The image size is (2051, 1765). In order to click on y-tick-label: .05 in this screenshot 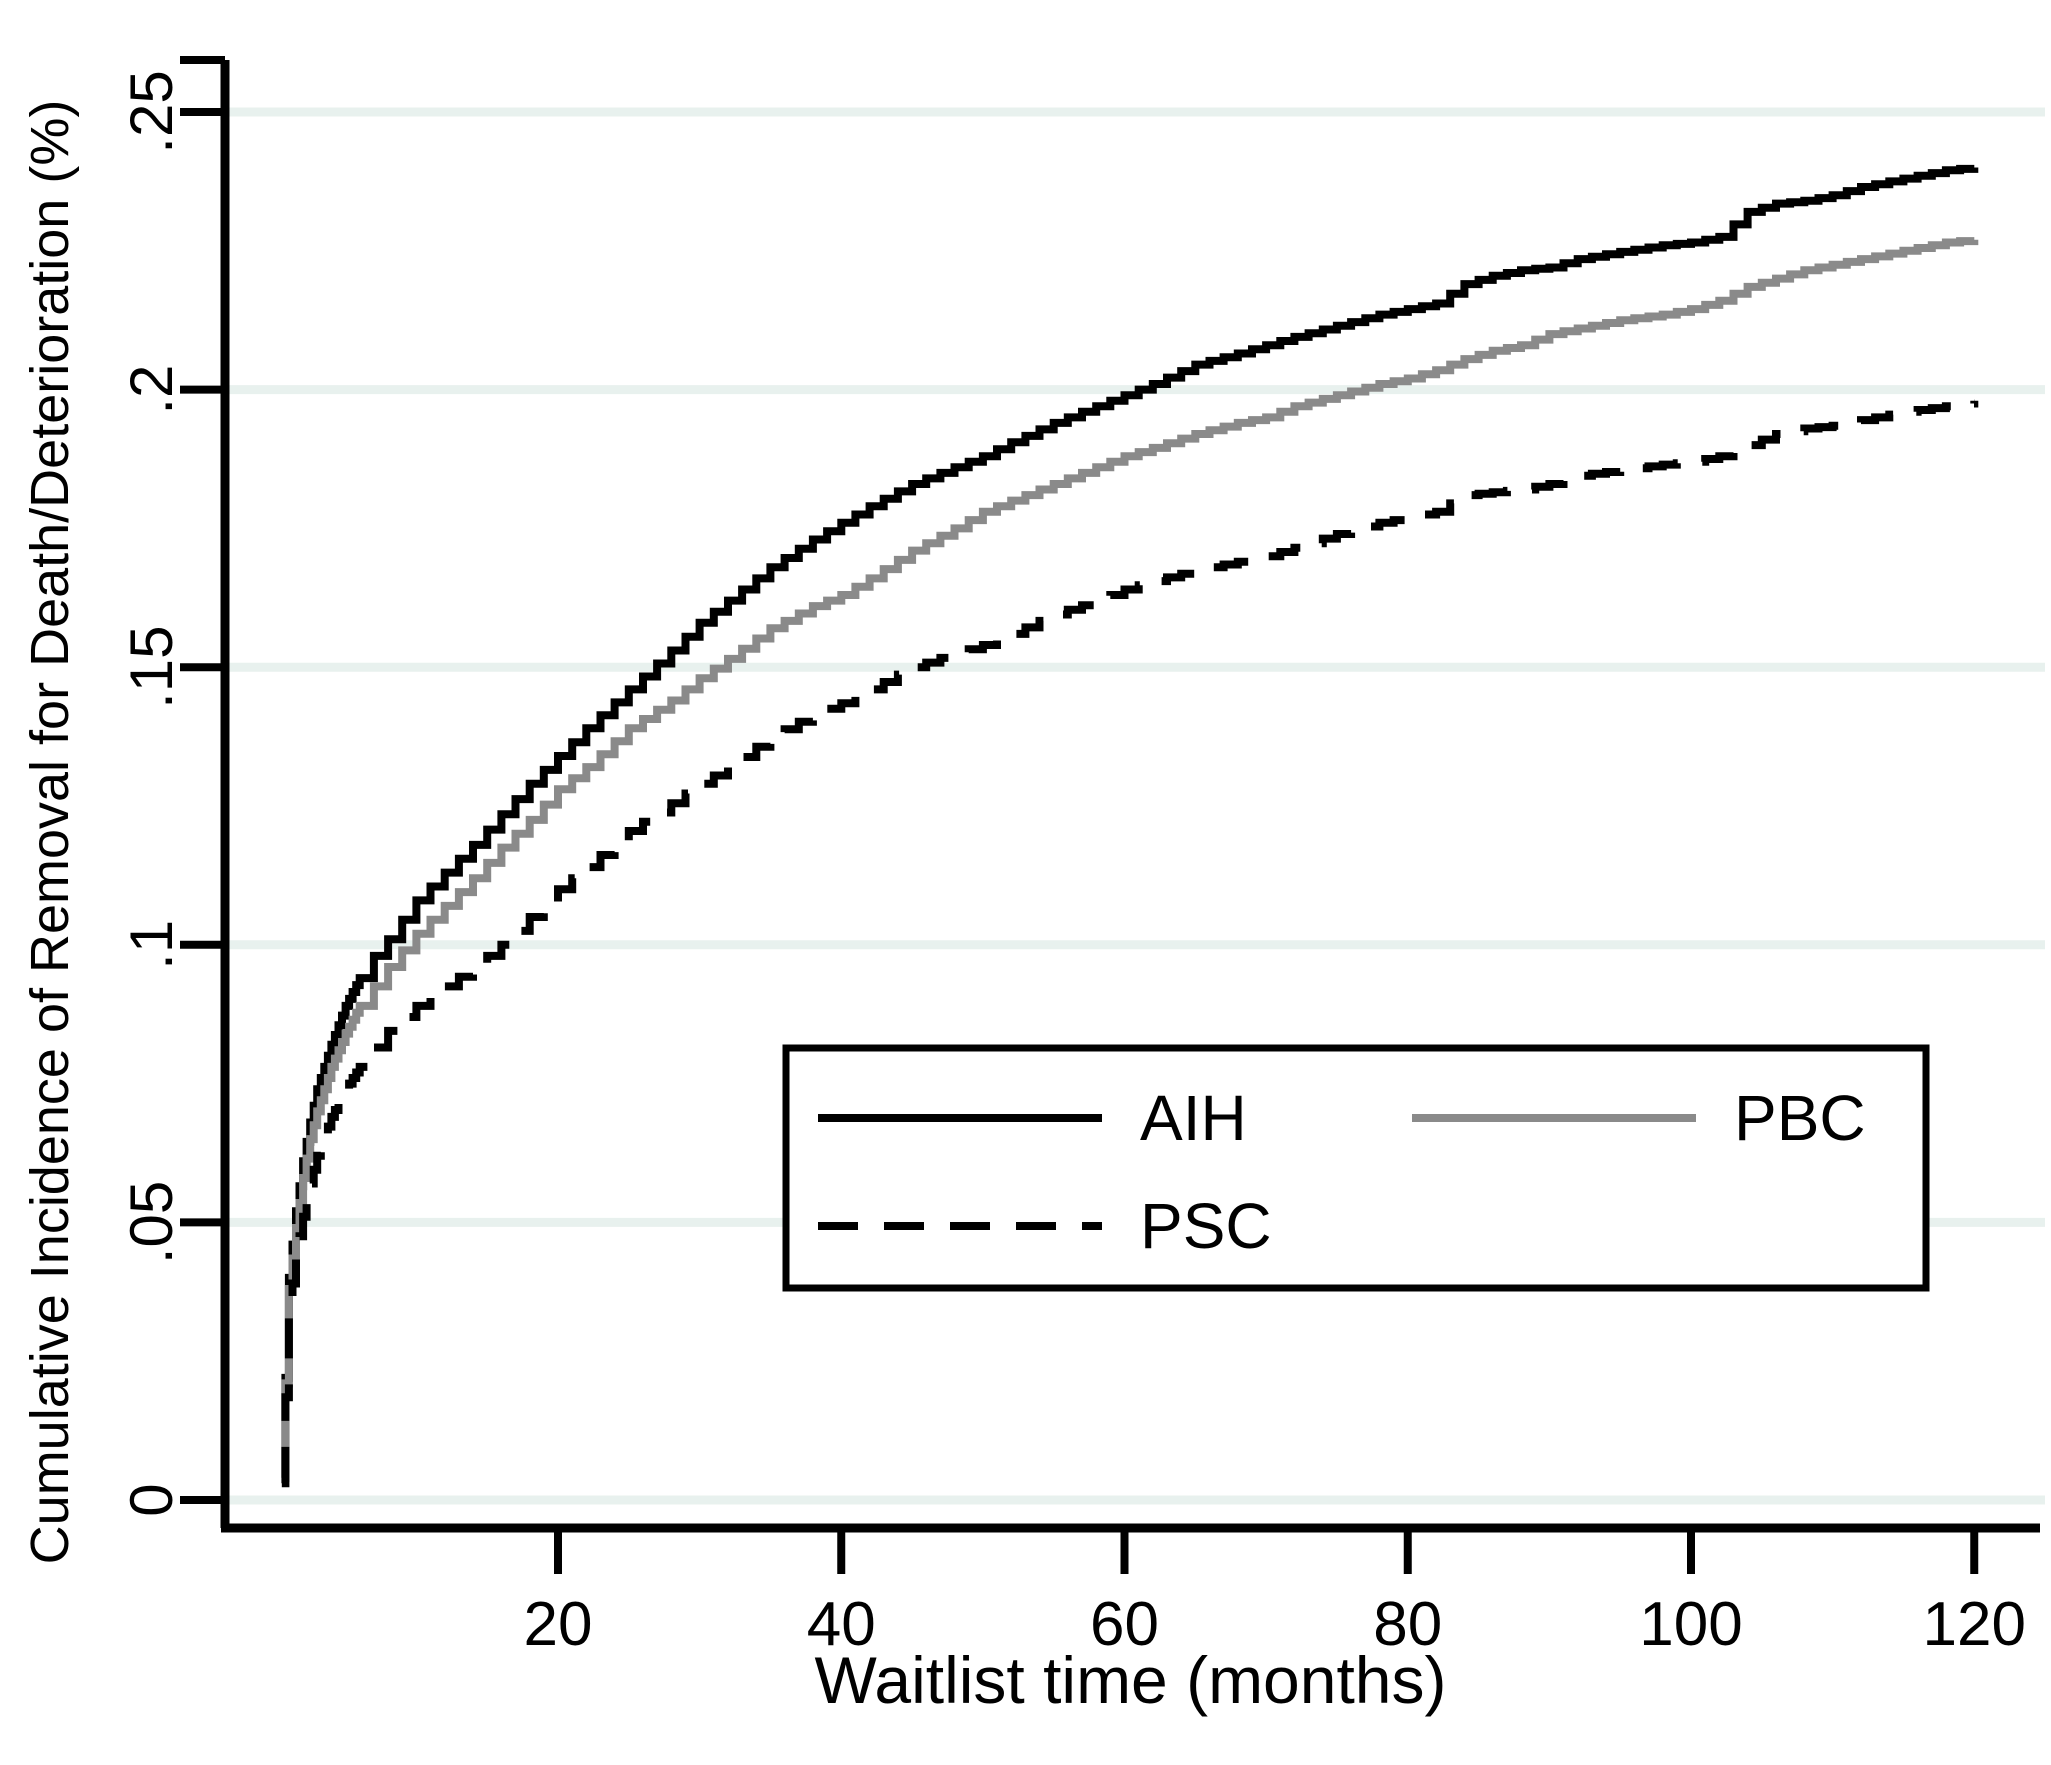, I will do `click(151, 1222)`.